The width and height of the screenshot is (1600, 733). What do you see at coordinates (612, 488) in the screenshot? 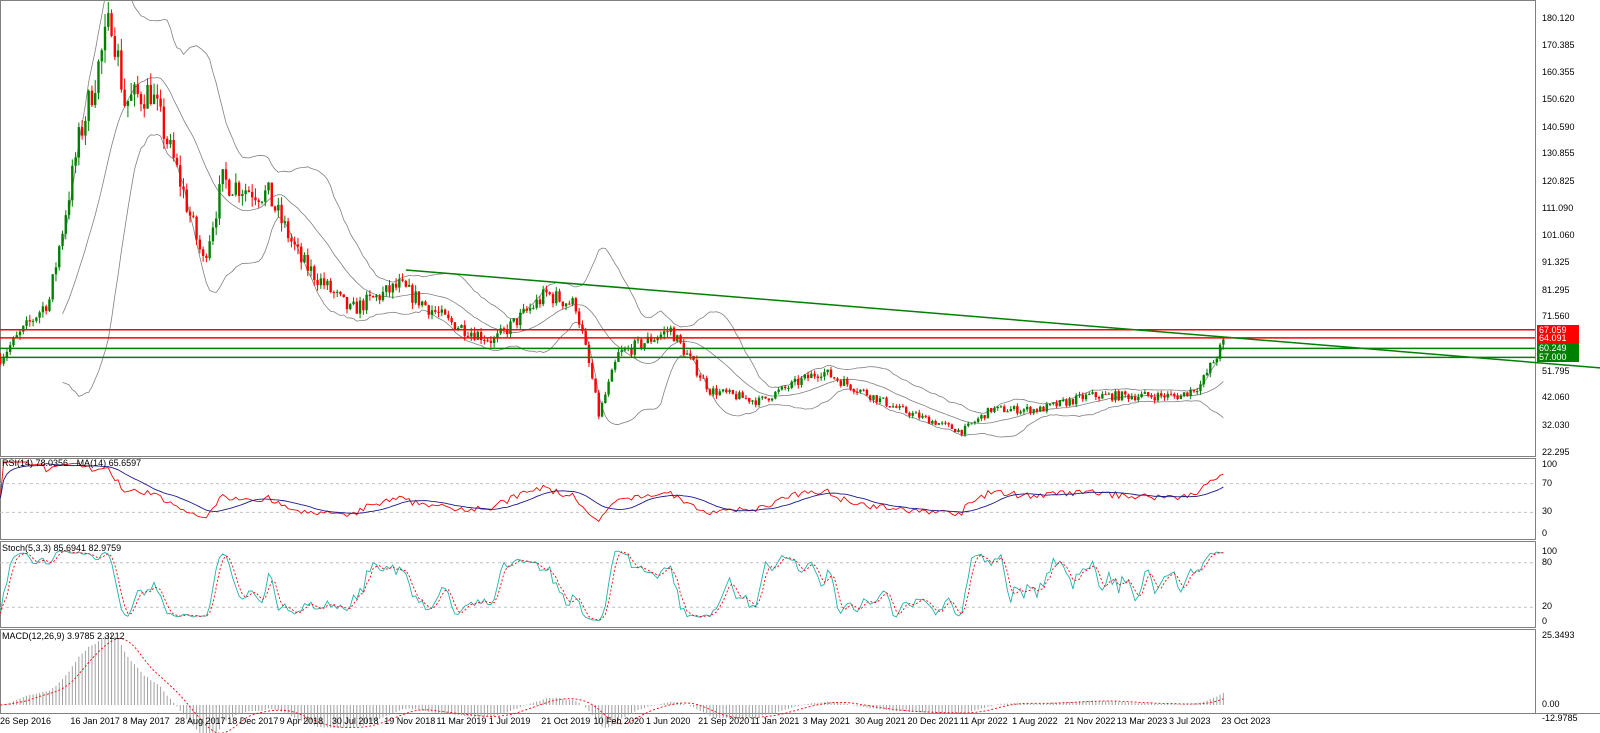
I see `rsi-ma-line` at bounding box center [612, 488].